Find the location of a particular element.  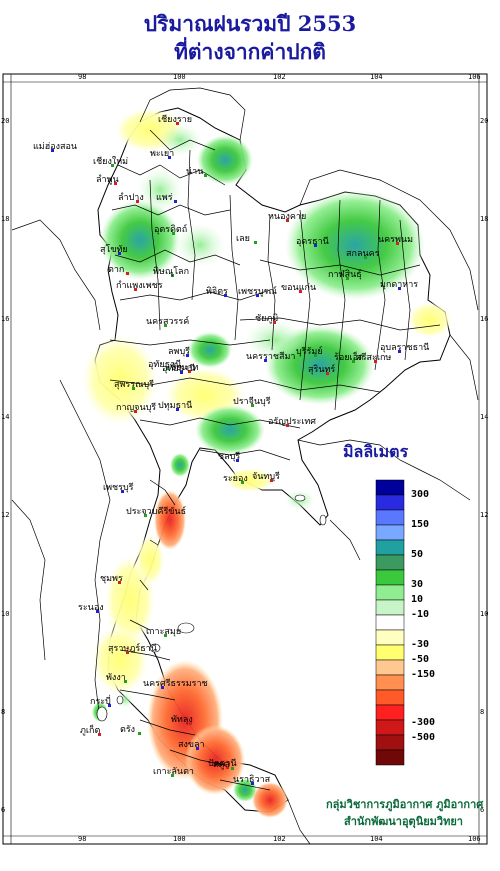

latitude-tick-label: 8 is located at coordinates (3, 712).